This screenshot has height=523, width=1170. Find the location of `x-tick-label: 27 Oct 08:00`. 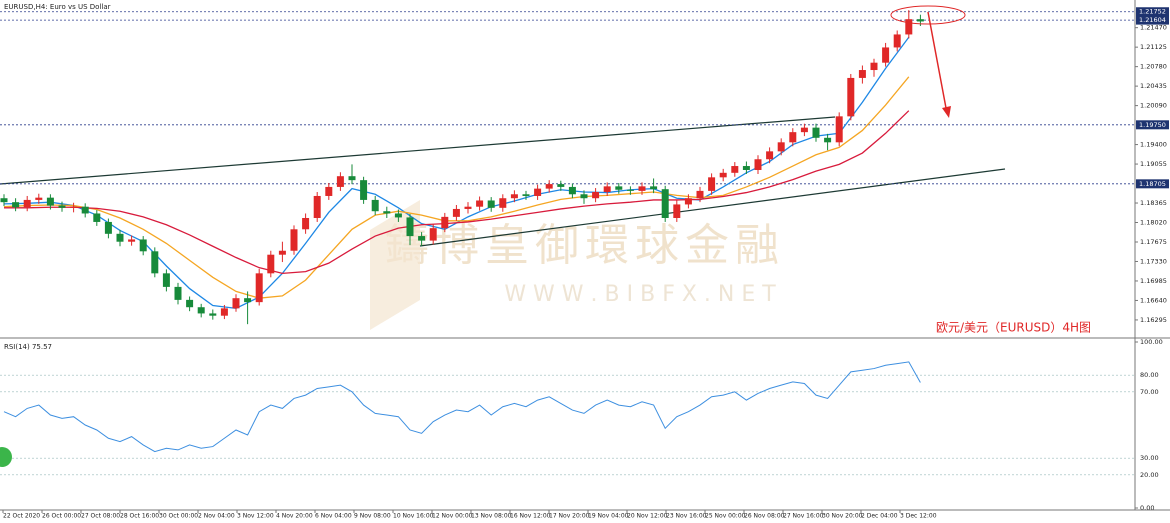

x-tick-label: 27 Oct 08:00 is located at coordinates (100, 516).